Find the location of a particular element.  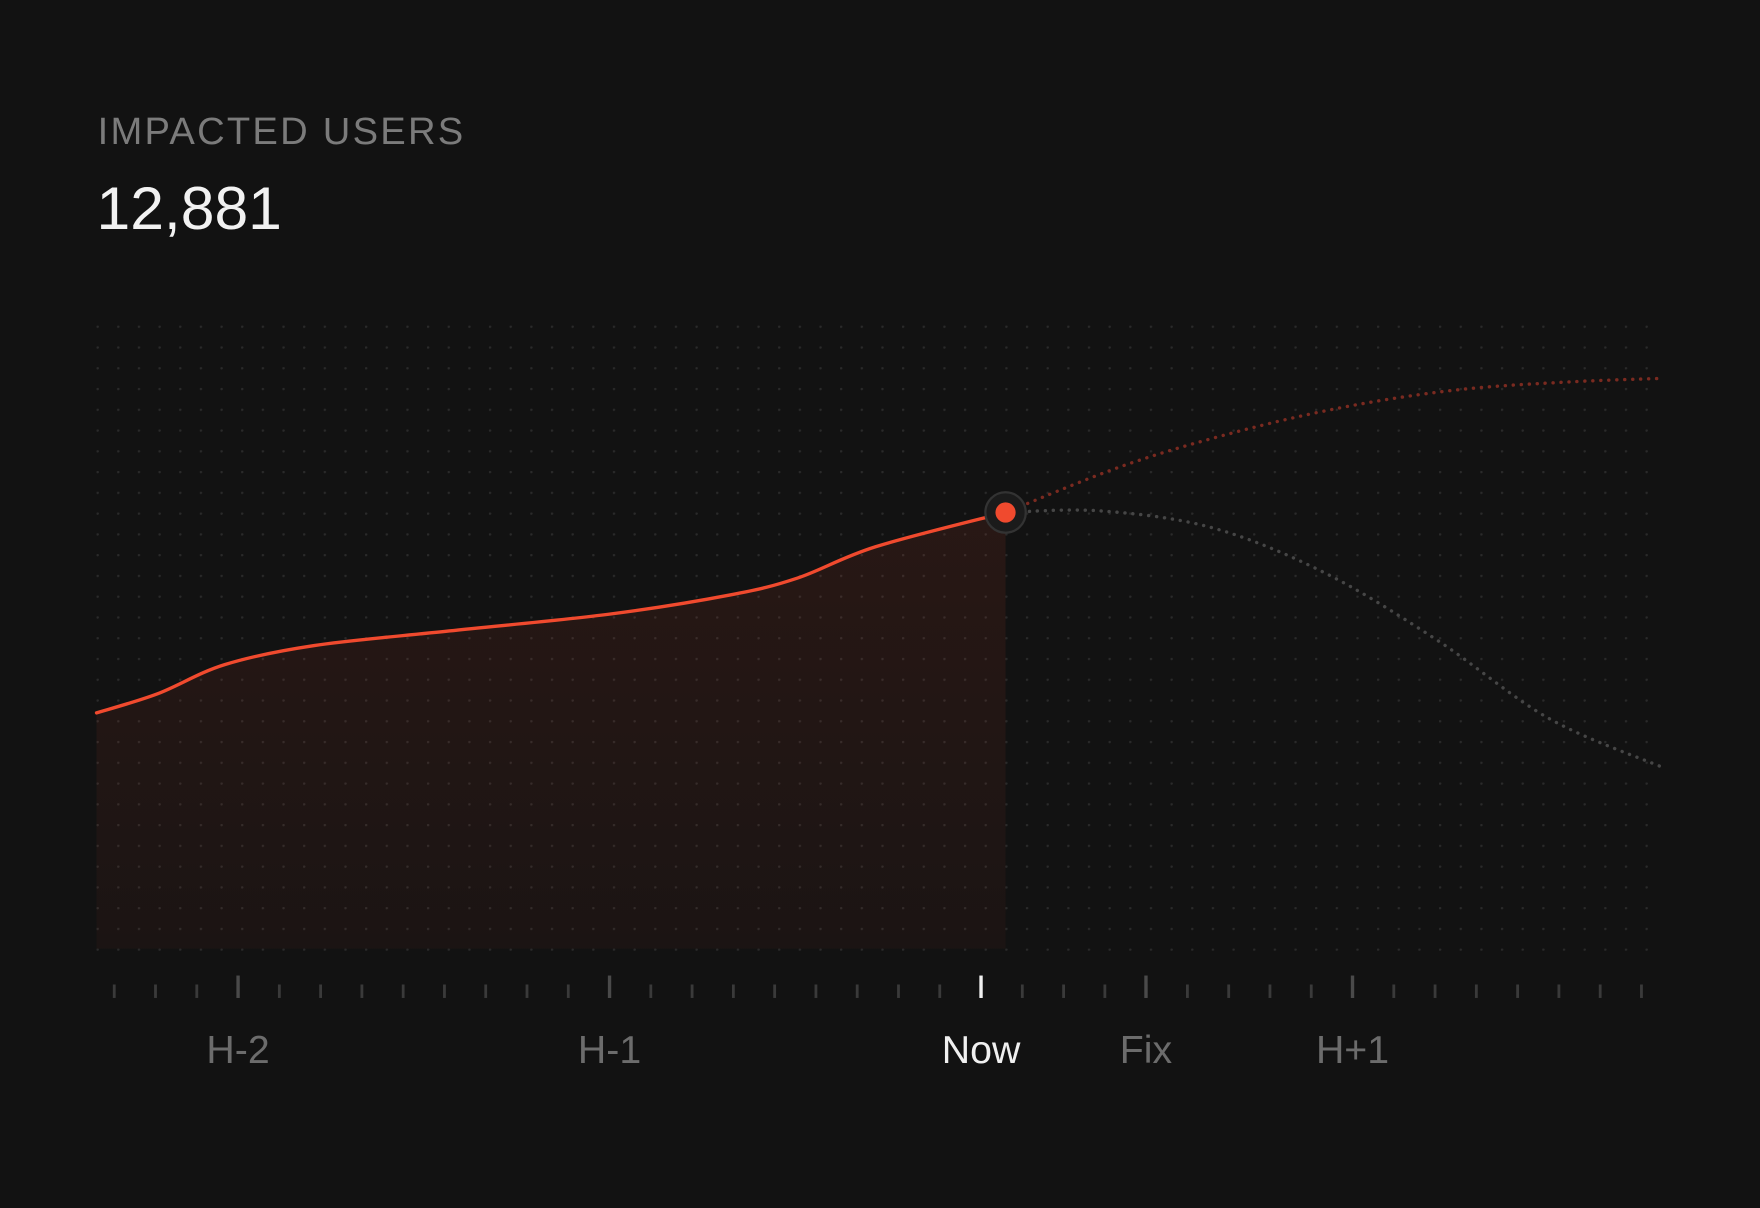

chart-title: IMPACTED USERS is located at coordinates (282, 131).